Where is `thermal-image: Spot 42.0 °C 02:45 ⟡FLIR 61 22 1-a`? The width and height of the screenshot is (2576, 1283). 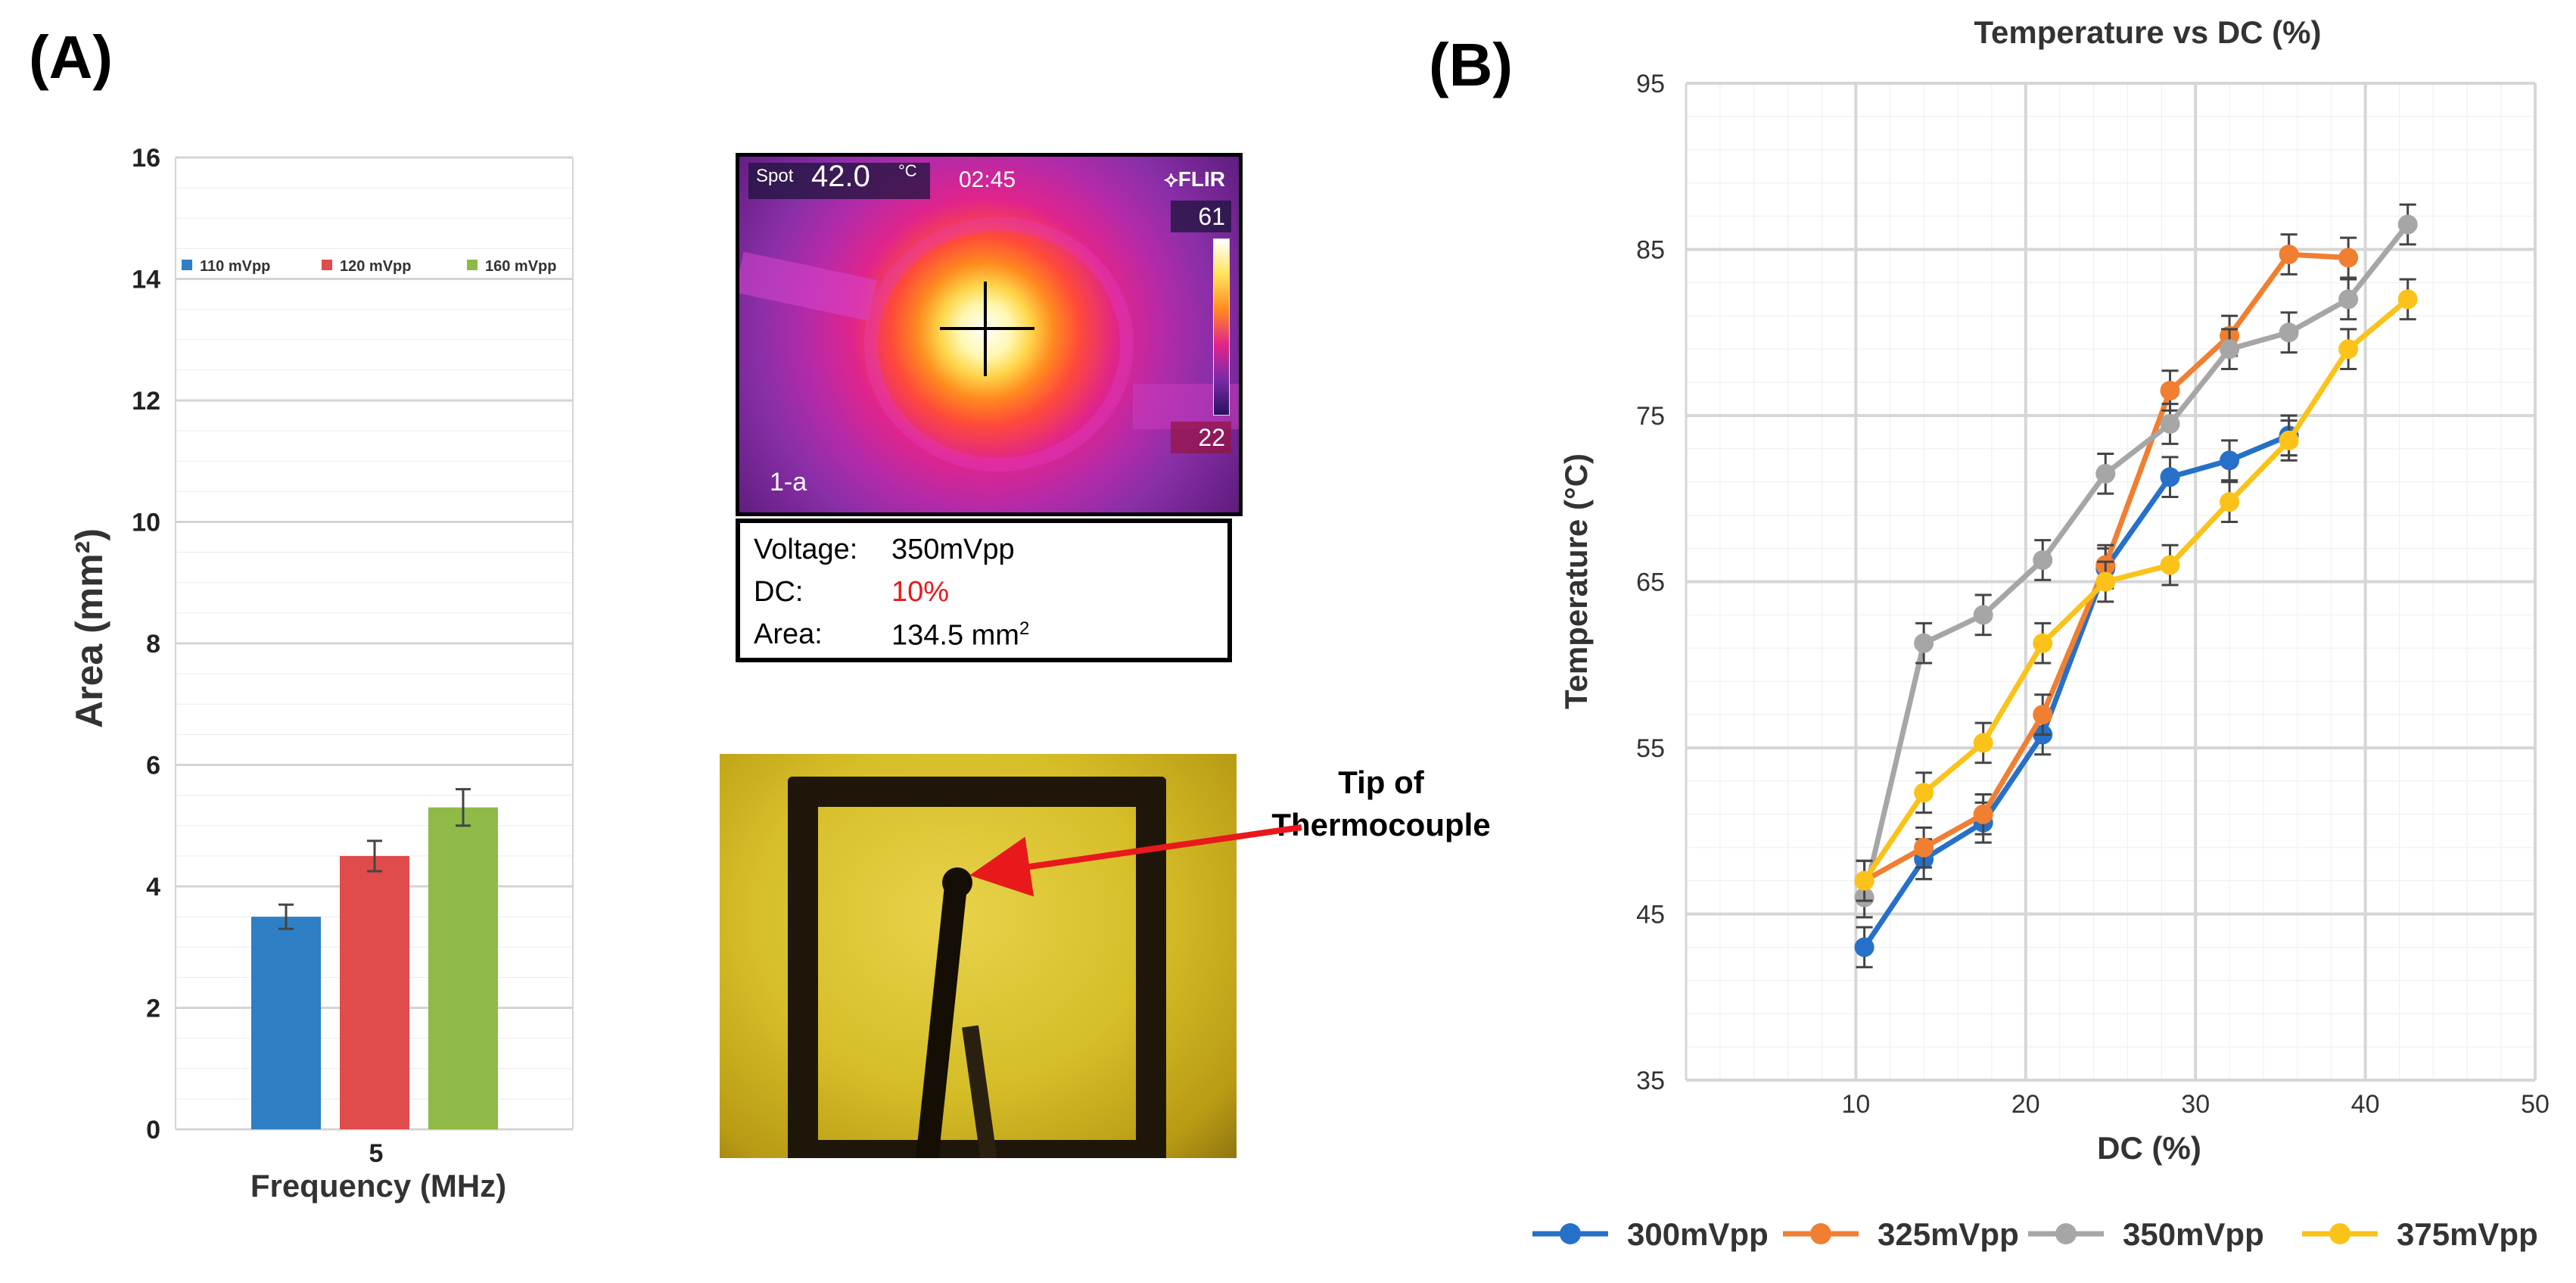
thermal-image: Spot 42.0 °C 02:45 ⟡FLIR 61 22 1-a is located at coordinates (989, 334).